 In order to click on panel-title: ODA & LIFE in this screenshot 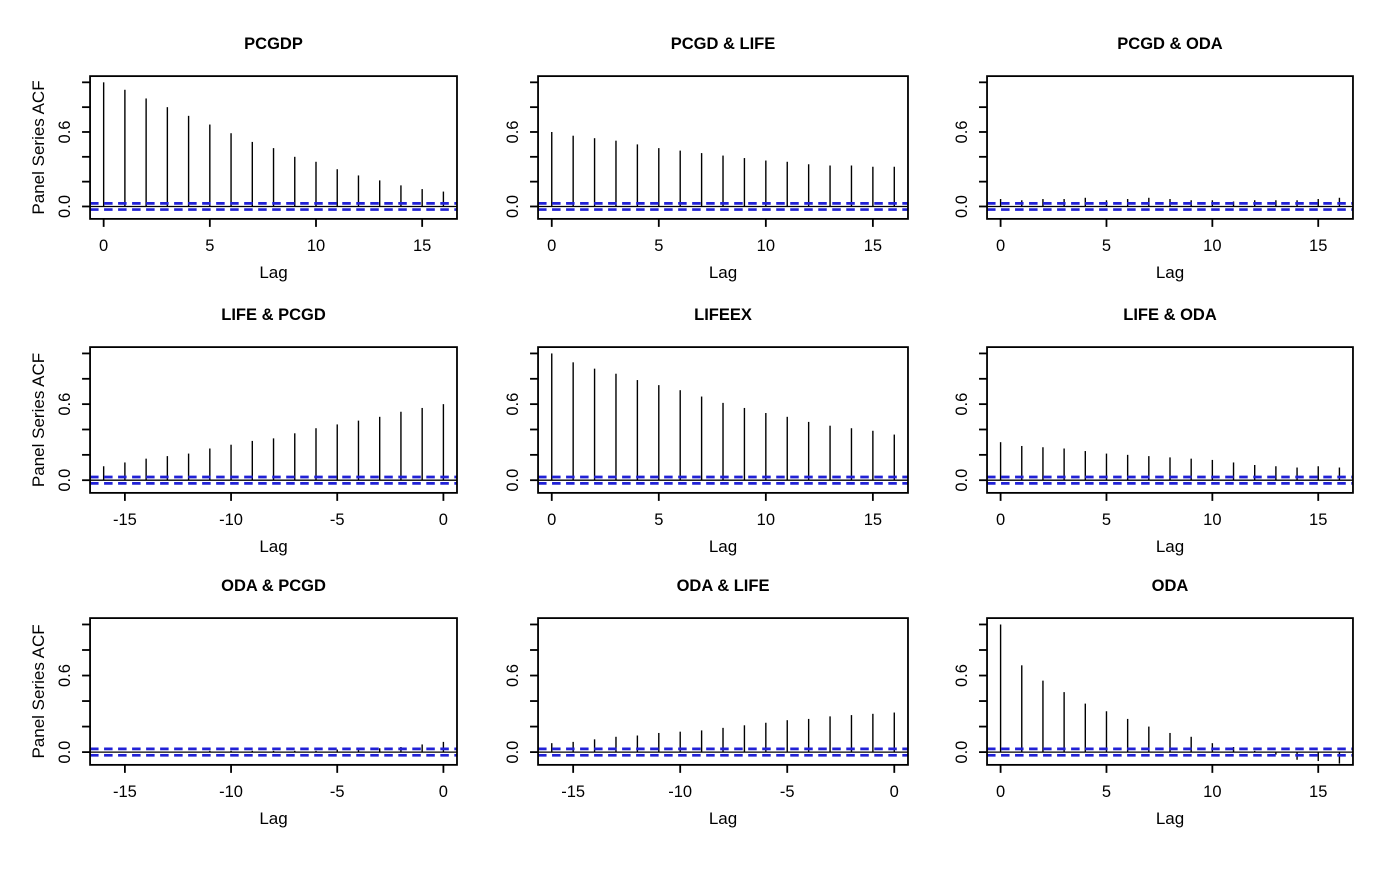, I will do `click(722, 586)`.